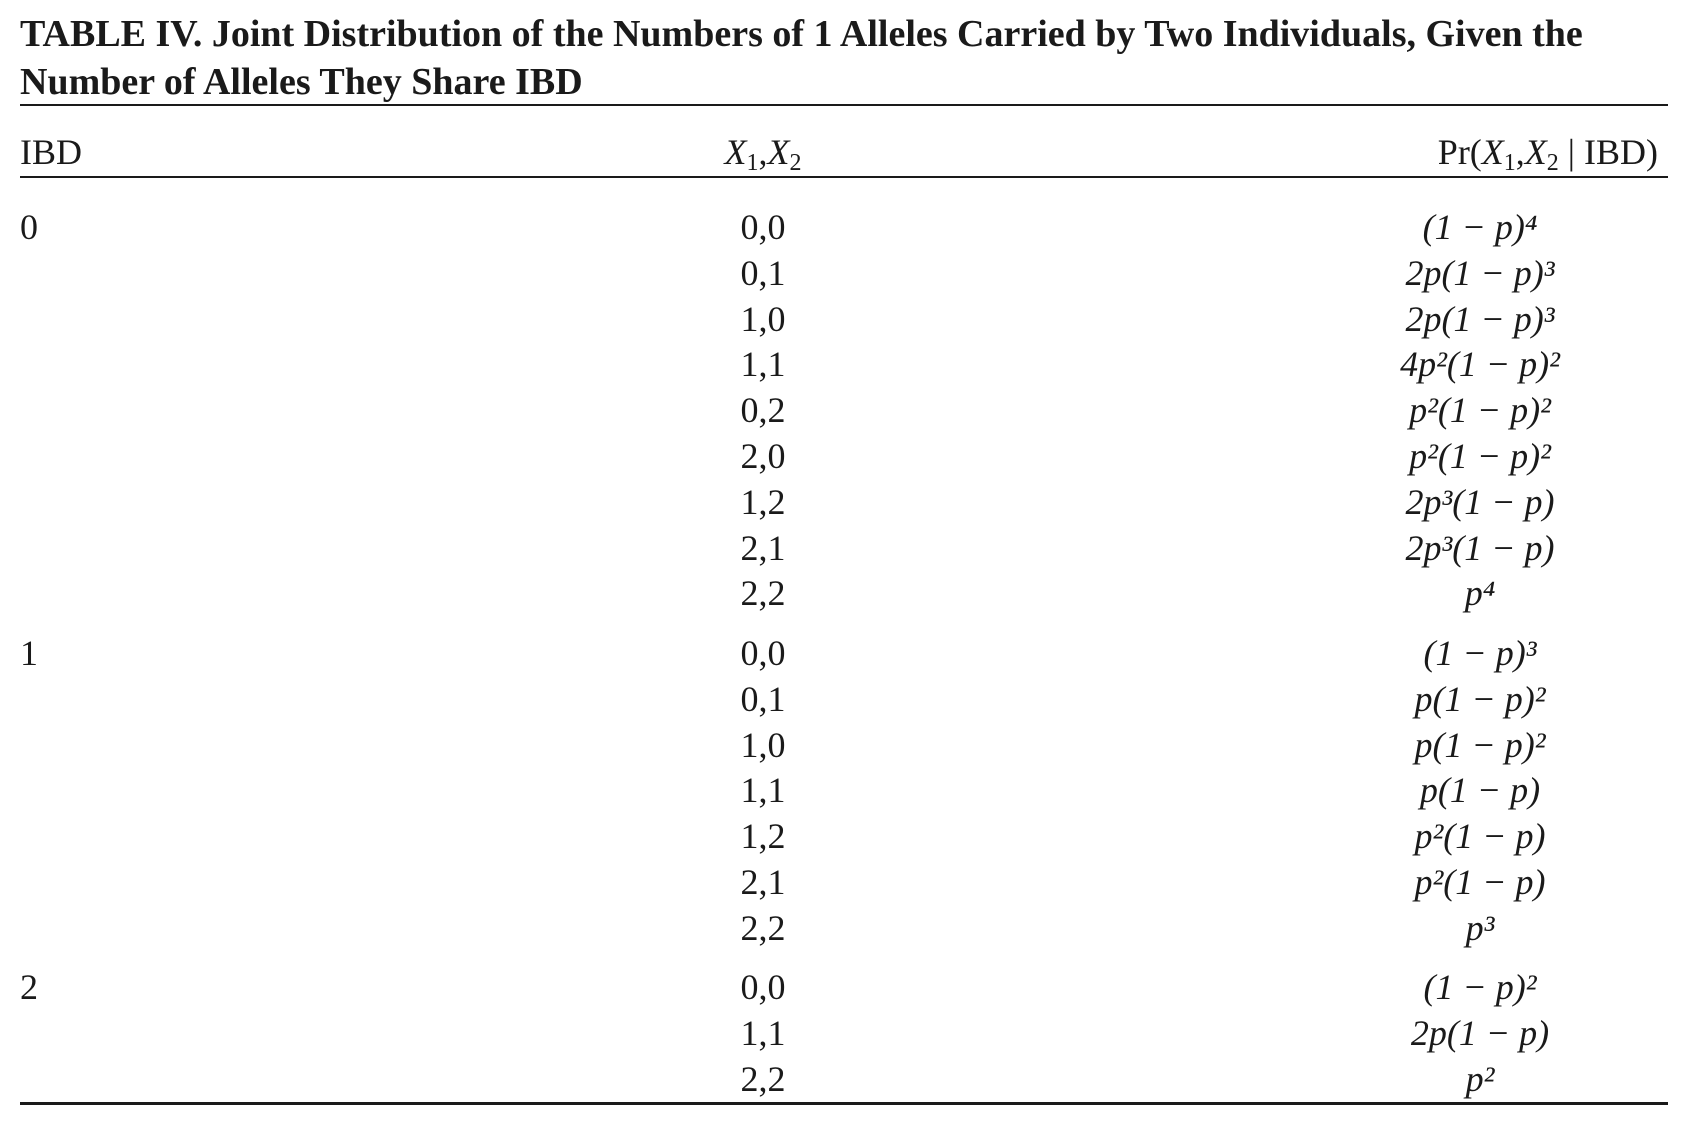 The image size is (1682, 1126). I want to click on table-row: 1,1 2p(1 − p), so click(844, 1034).